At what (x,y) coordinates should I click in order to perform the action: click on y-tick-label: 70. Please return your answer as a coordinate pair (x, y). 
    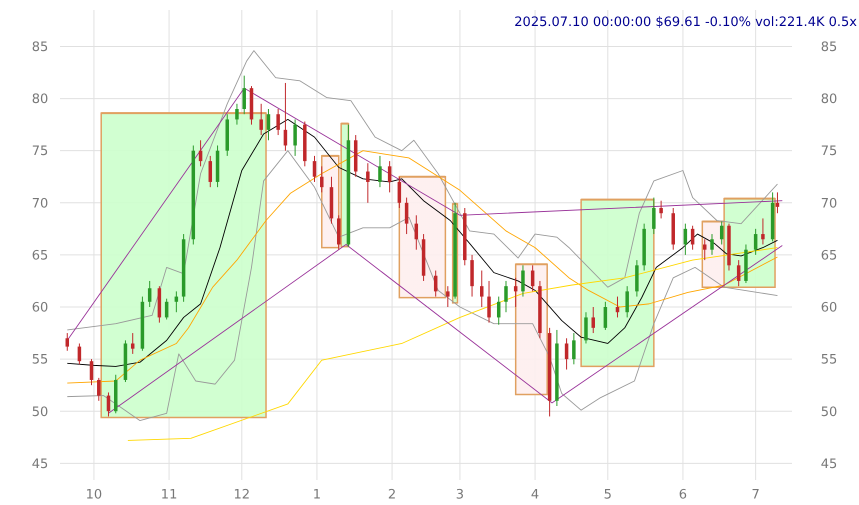
    Looking at the image, I should click on (40, 204).